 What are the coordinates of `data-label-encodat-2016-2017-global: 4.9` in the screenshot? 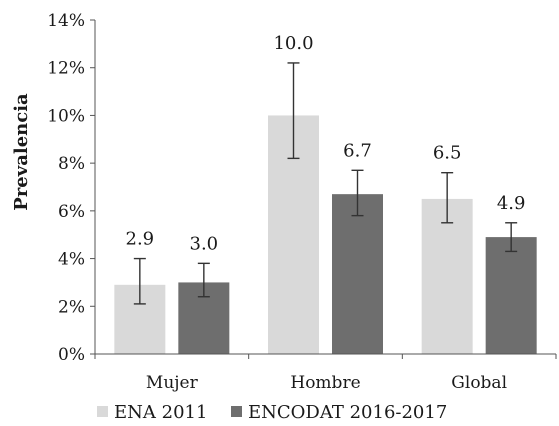 It's located at (511, 203).